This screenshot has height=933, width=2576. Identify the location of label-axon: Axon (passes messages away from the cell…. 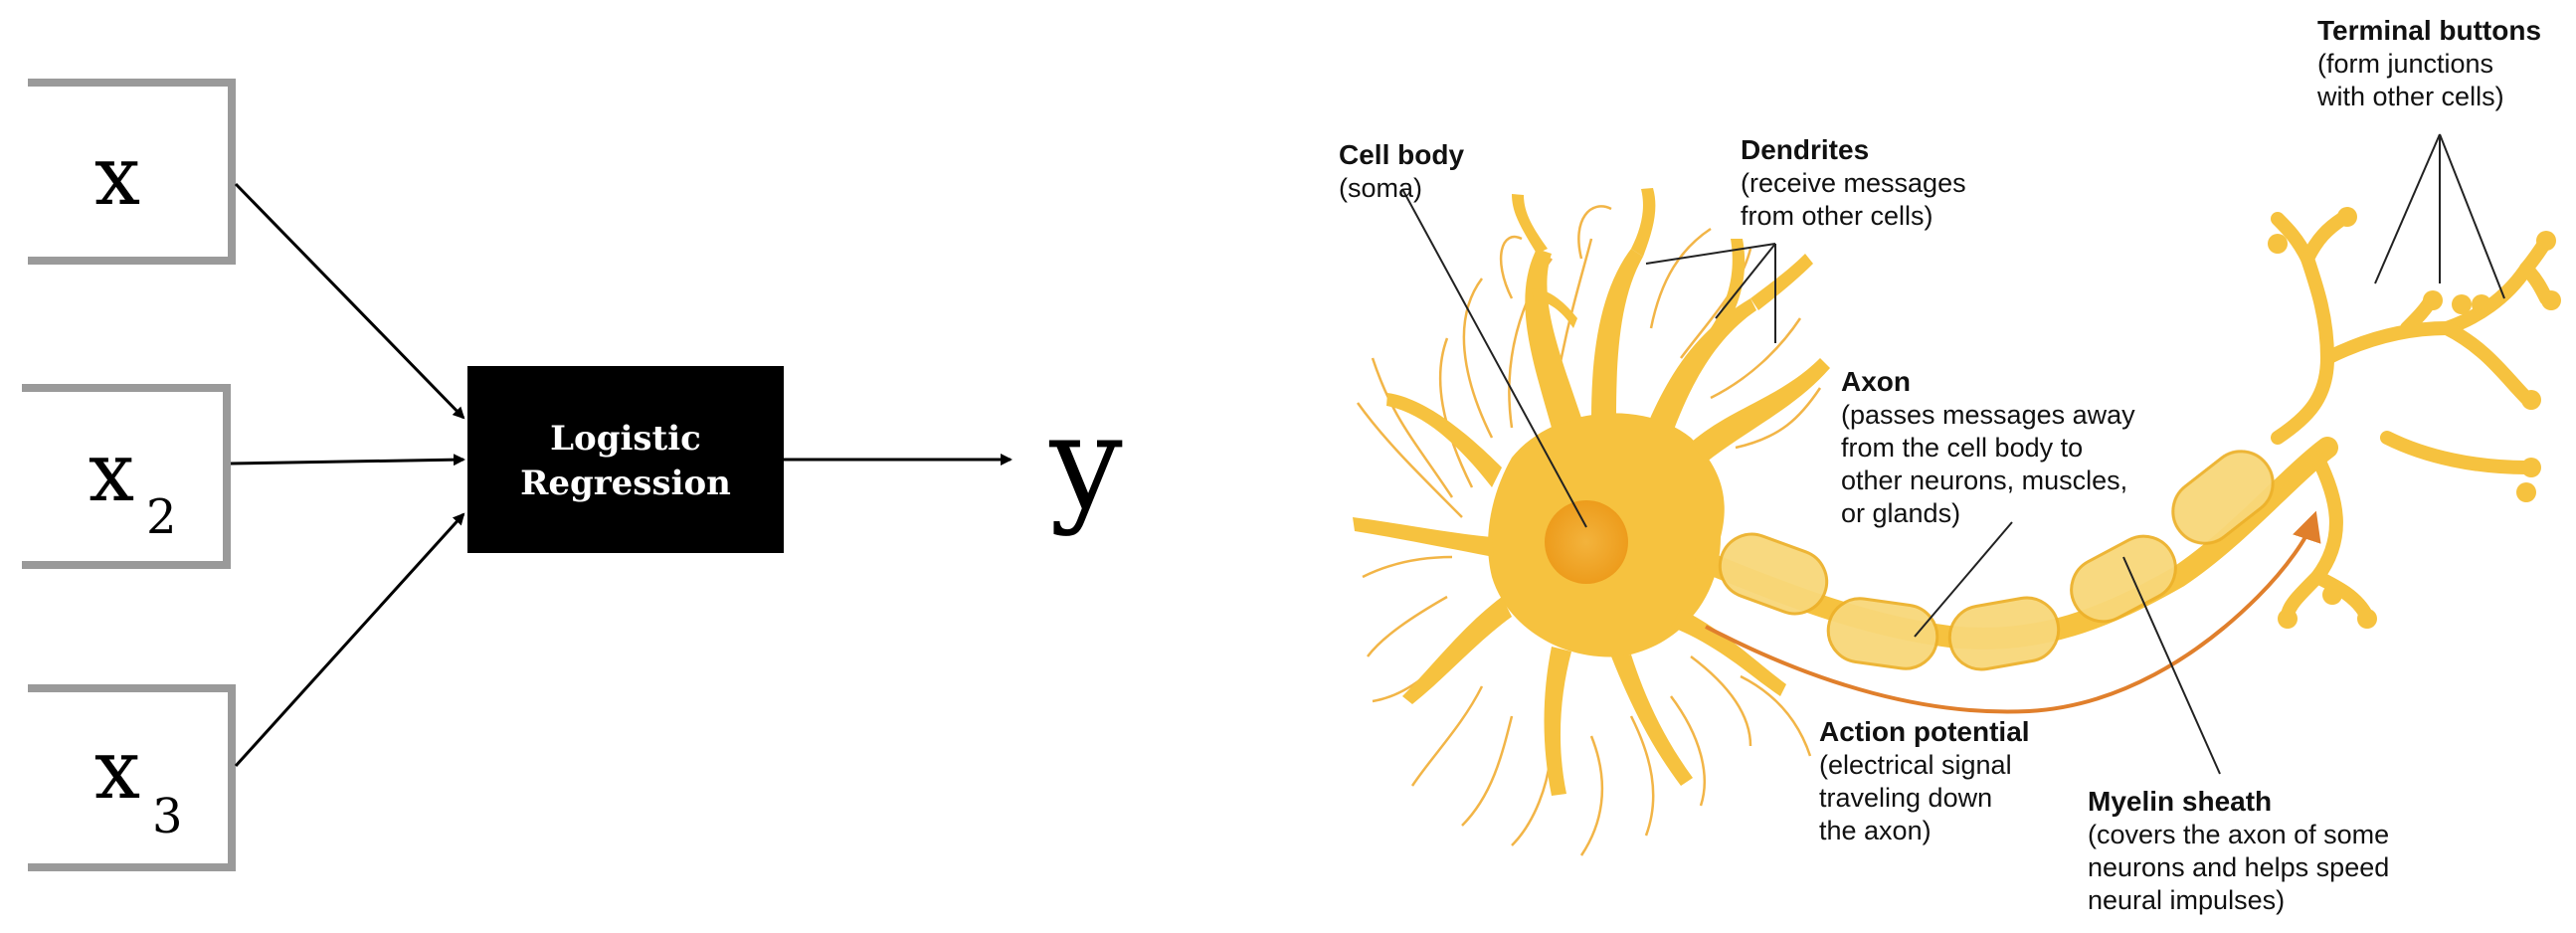
(1988, 447).